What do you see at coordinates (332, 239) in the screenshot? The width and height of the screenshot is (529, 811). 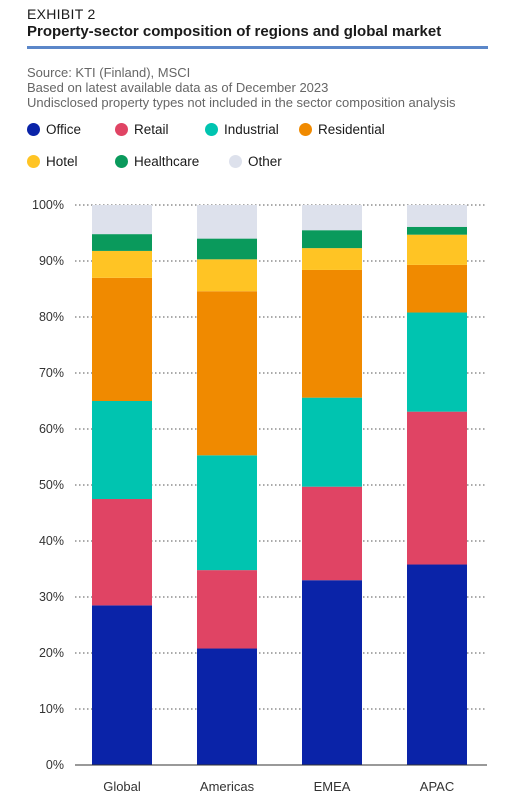 I see `bar-segment-healthcare-emea` at bounding box center [332, 239].